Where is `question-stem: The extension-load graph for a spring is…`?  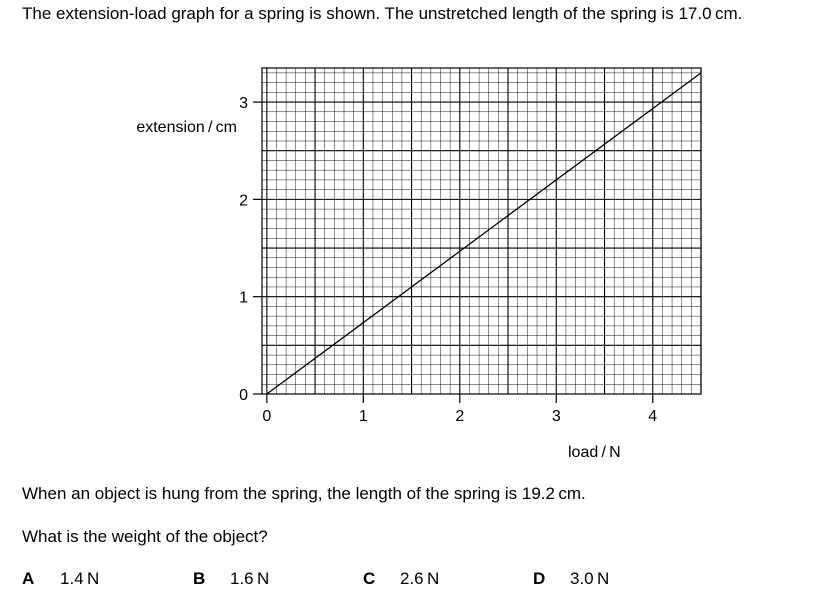
question-stem: The extension-load graph for a spring is… is located at coordinates (382, 13).